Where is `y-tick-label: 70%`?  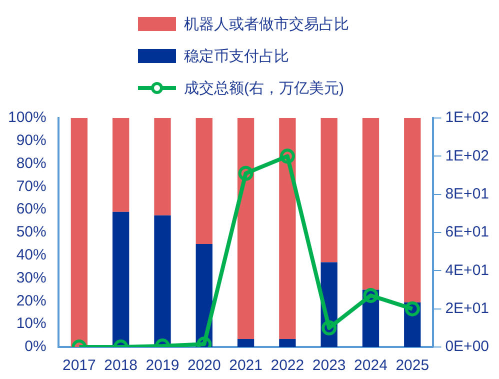 y-tick-label: 70% is located at coordinates (31, 186).